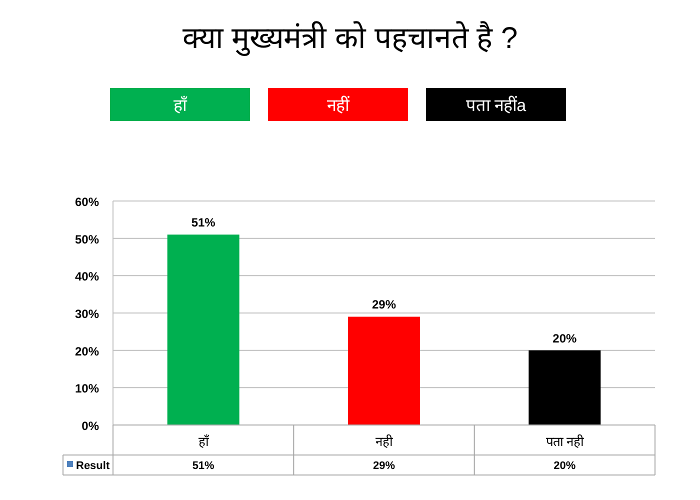 The width and height of the screenshot is (700, 500). I want to click on x-tick-label: हॉं, so click(204, 441).